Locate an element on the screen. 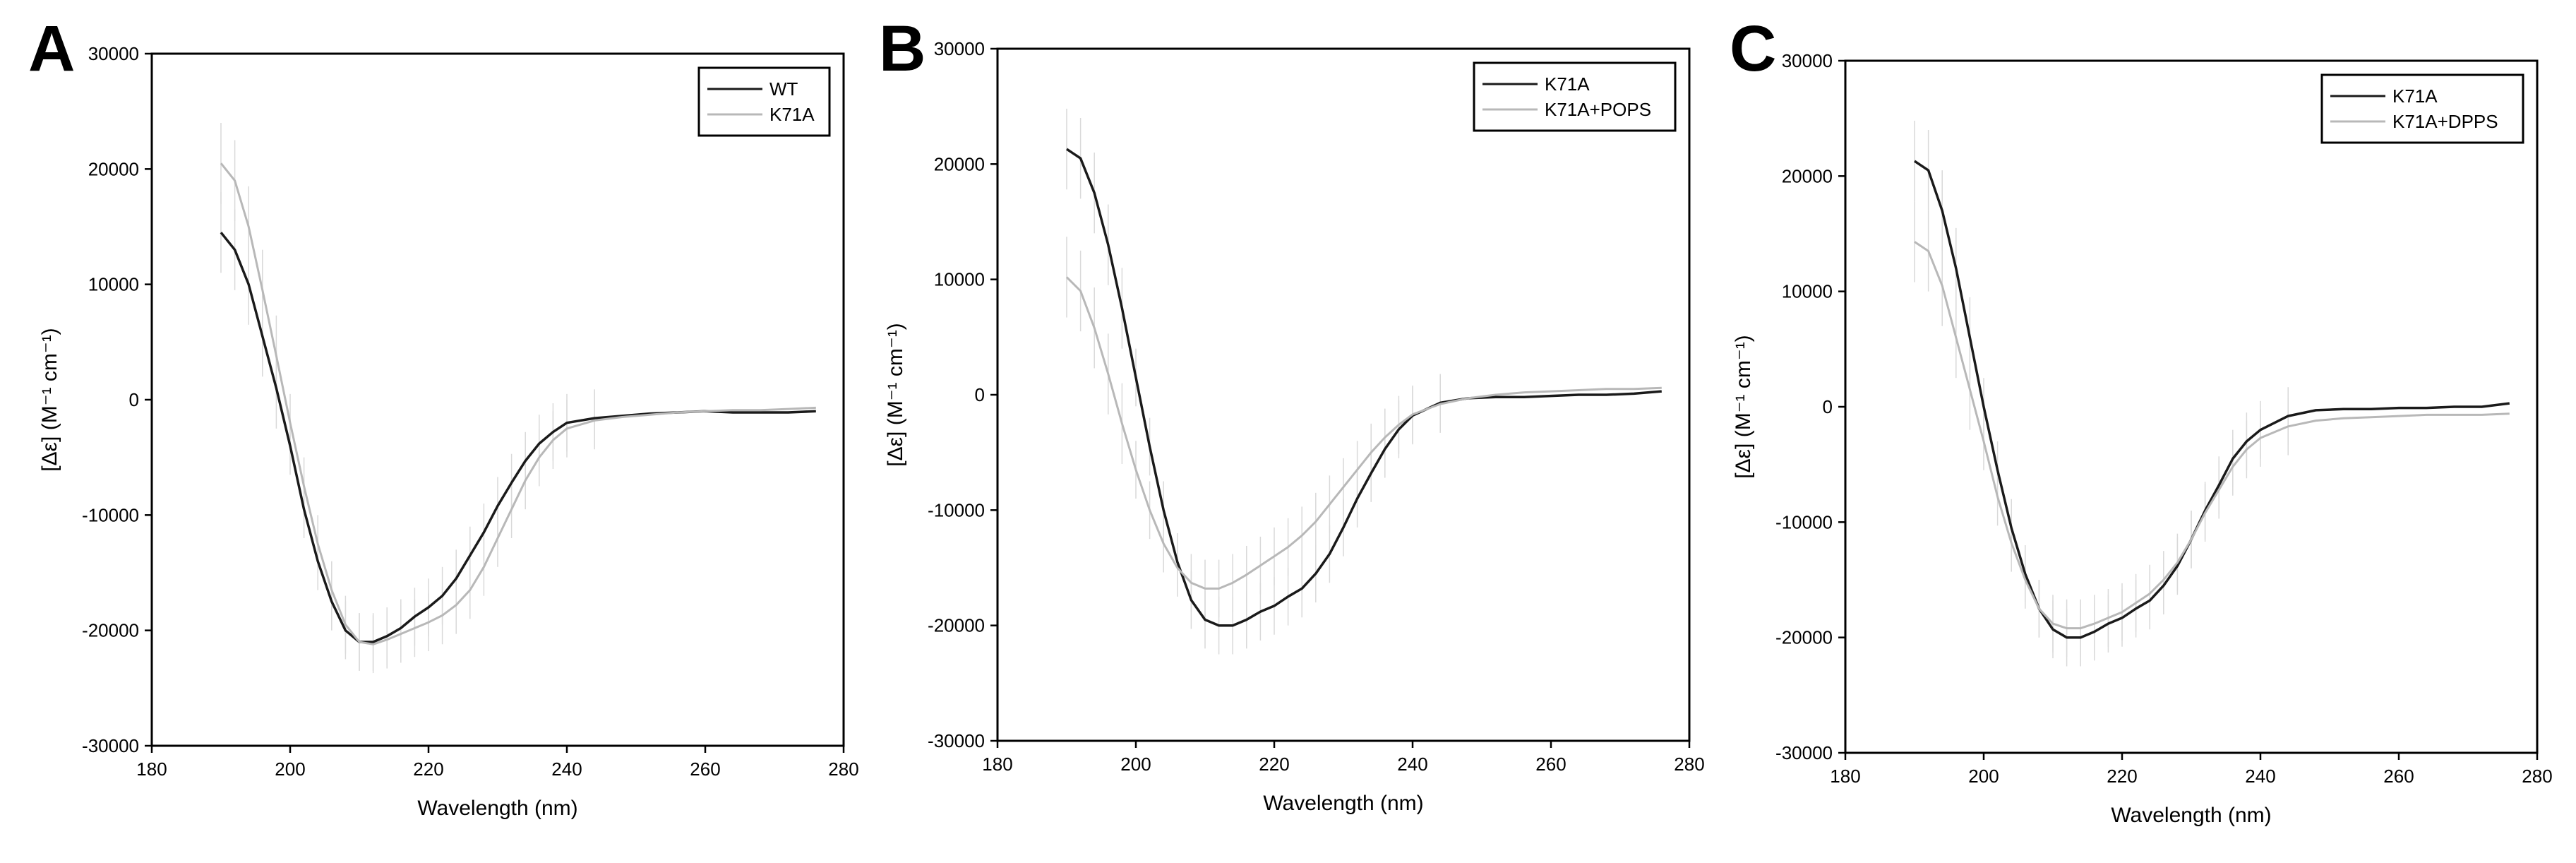  panel-letter: B is located at coordinates (902, 49).